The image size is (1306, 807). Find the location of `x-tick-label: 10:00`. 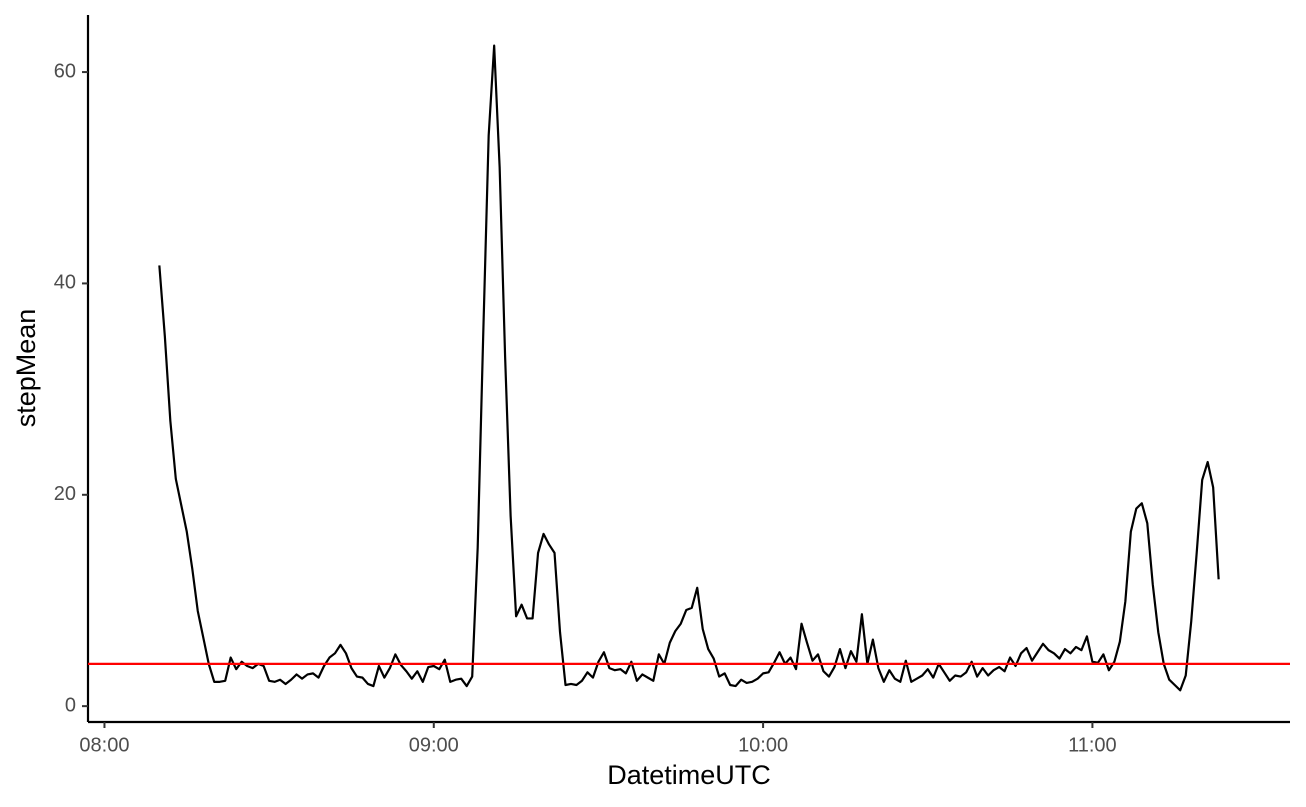

x-tick-label: 10:00 is located at coordinates (763, 745).